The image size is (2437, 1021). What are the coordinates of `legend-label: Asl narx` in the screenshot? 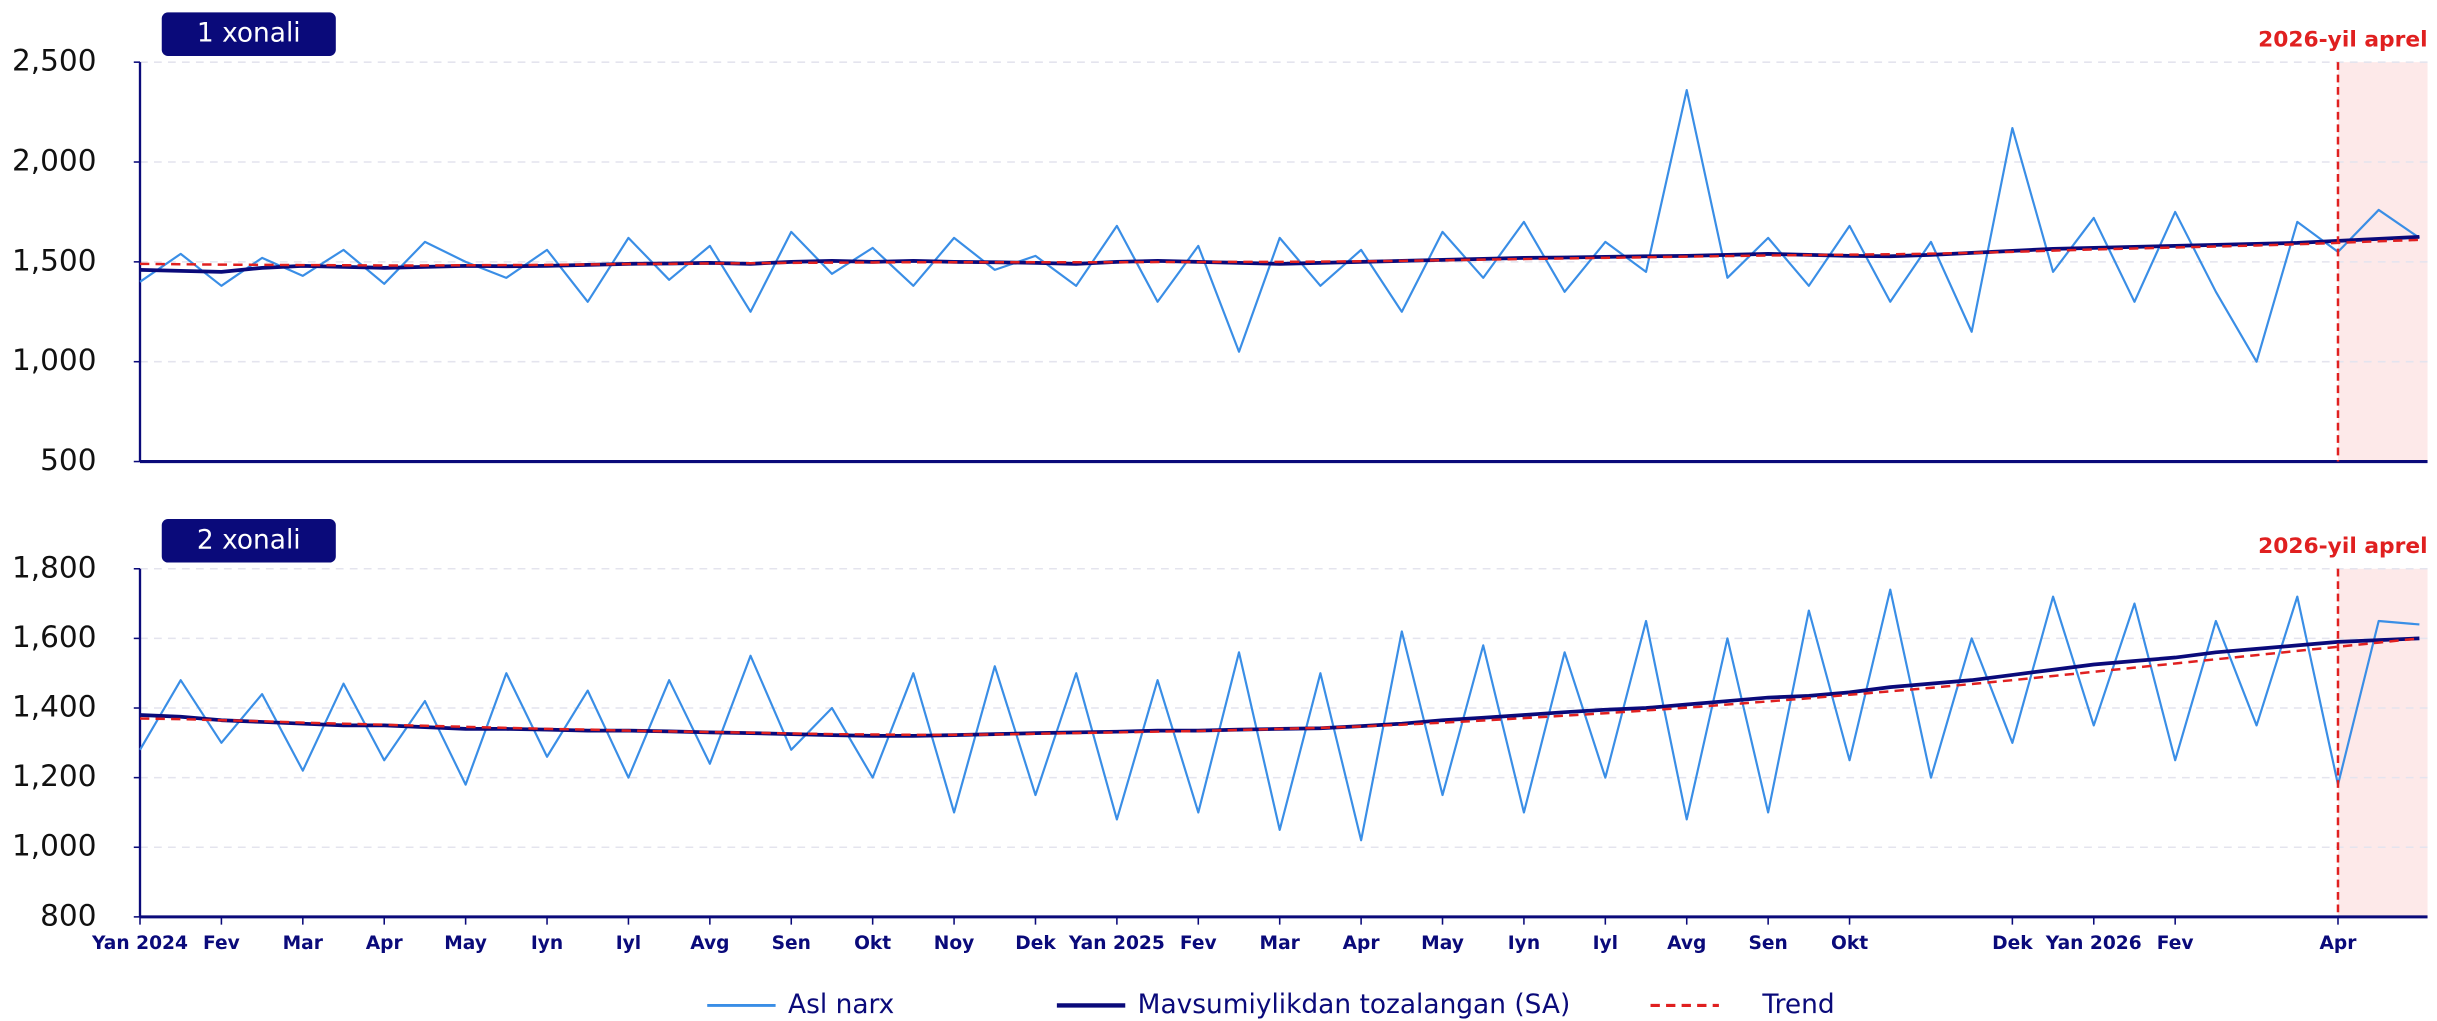 It's located at (841, 1004).